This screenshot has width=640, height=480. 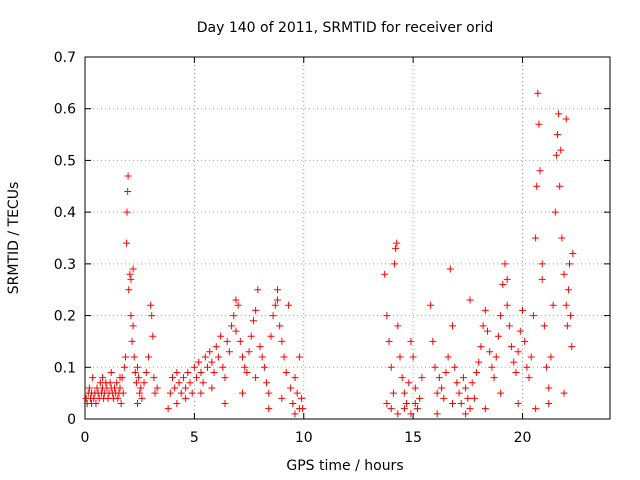 What do you see at coordinates (71, 420) in the screenshot?
I see `y-tick-label: 0` at bounding box center [71, 420].